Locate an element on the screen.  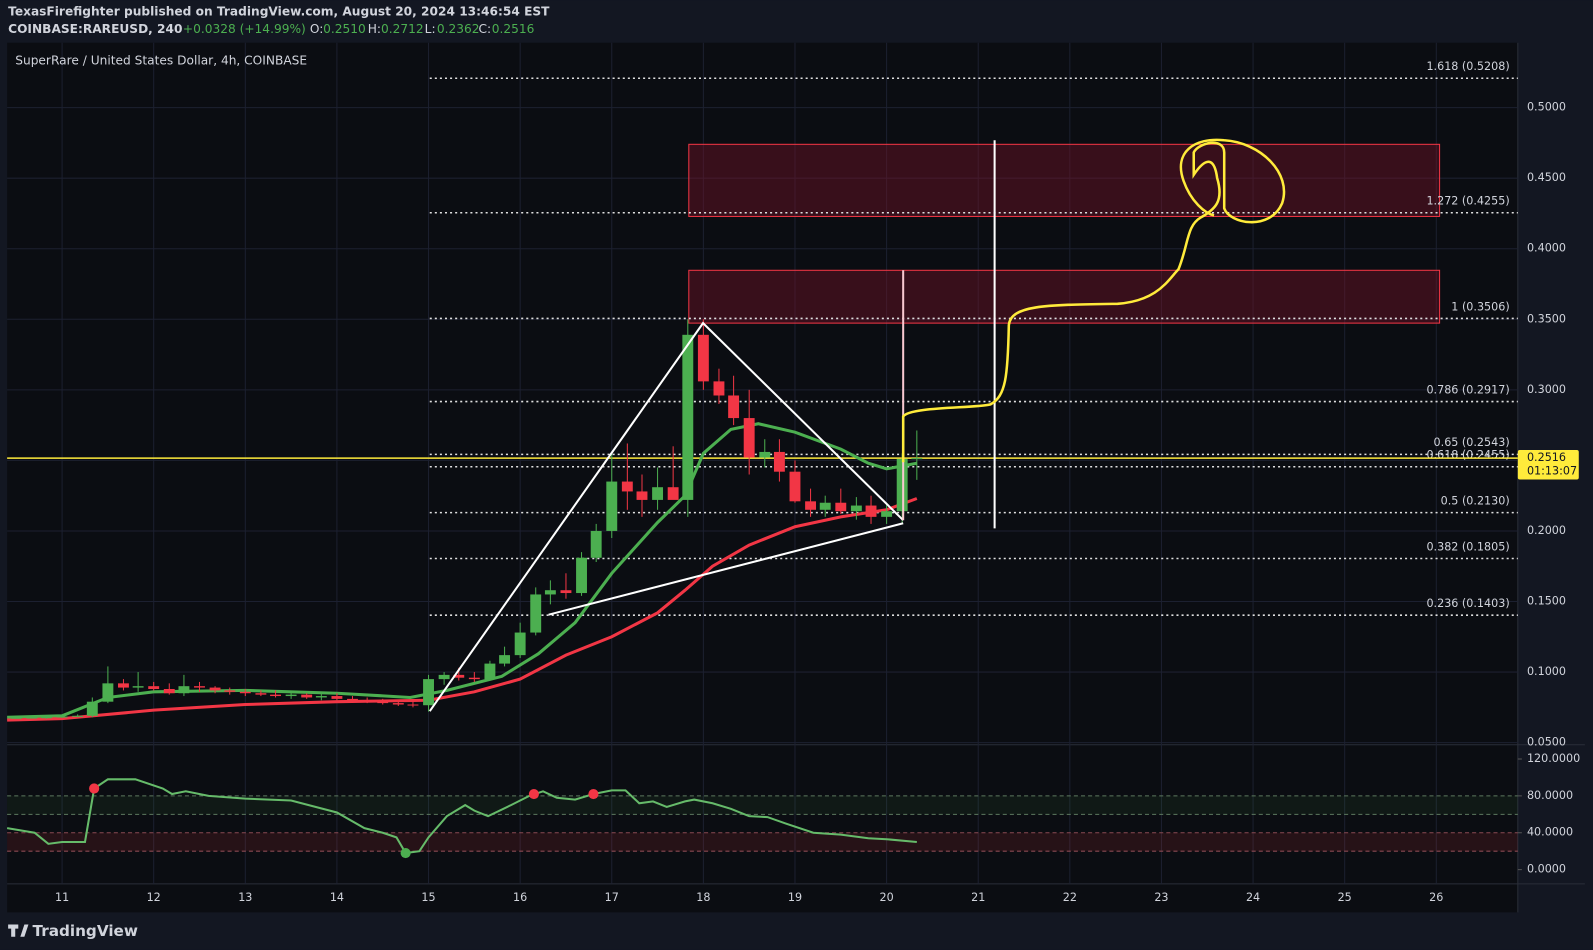
ohlc-value: 0.2516 is located at coordinates (513, 29).